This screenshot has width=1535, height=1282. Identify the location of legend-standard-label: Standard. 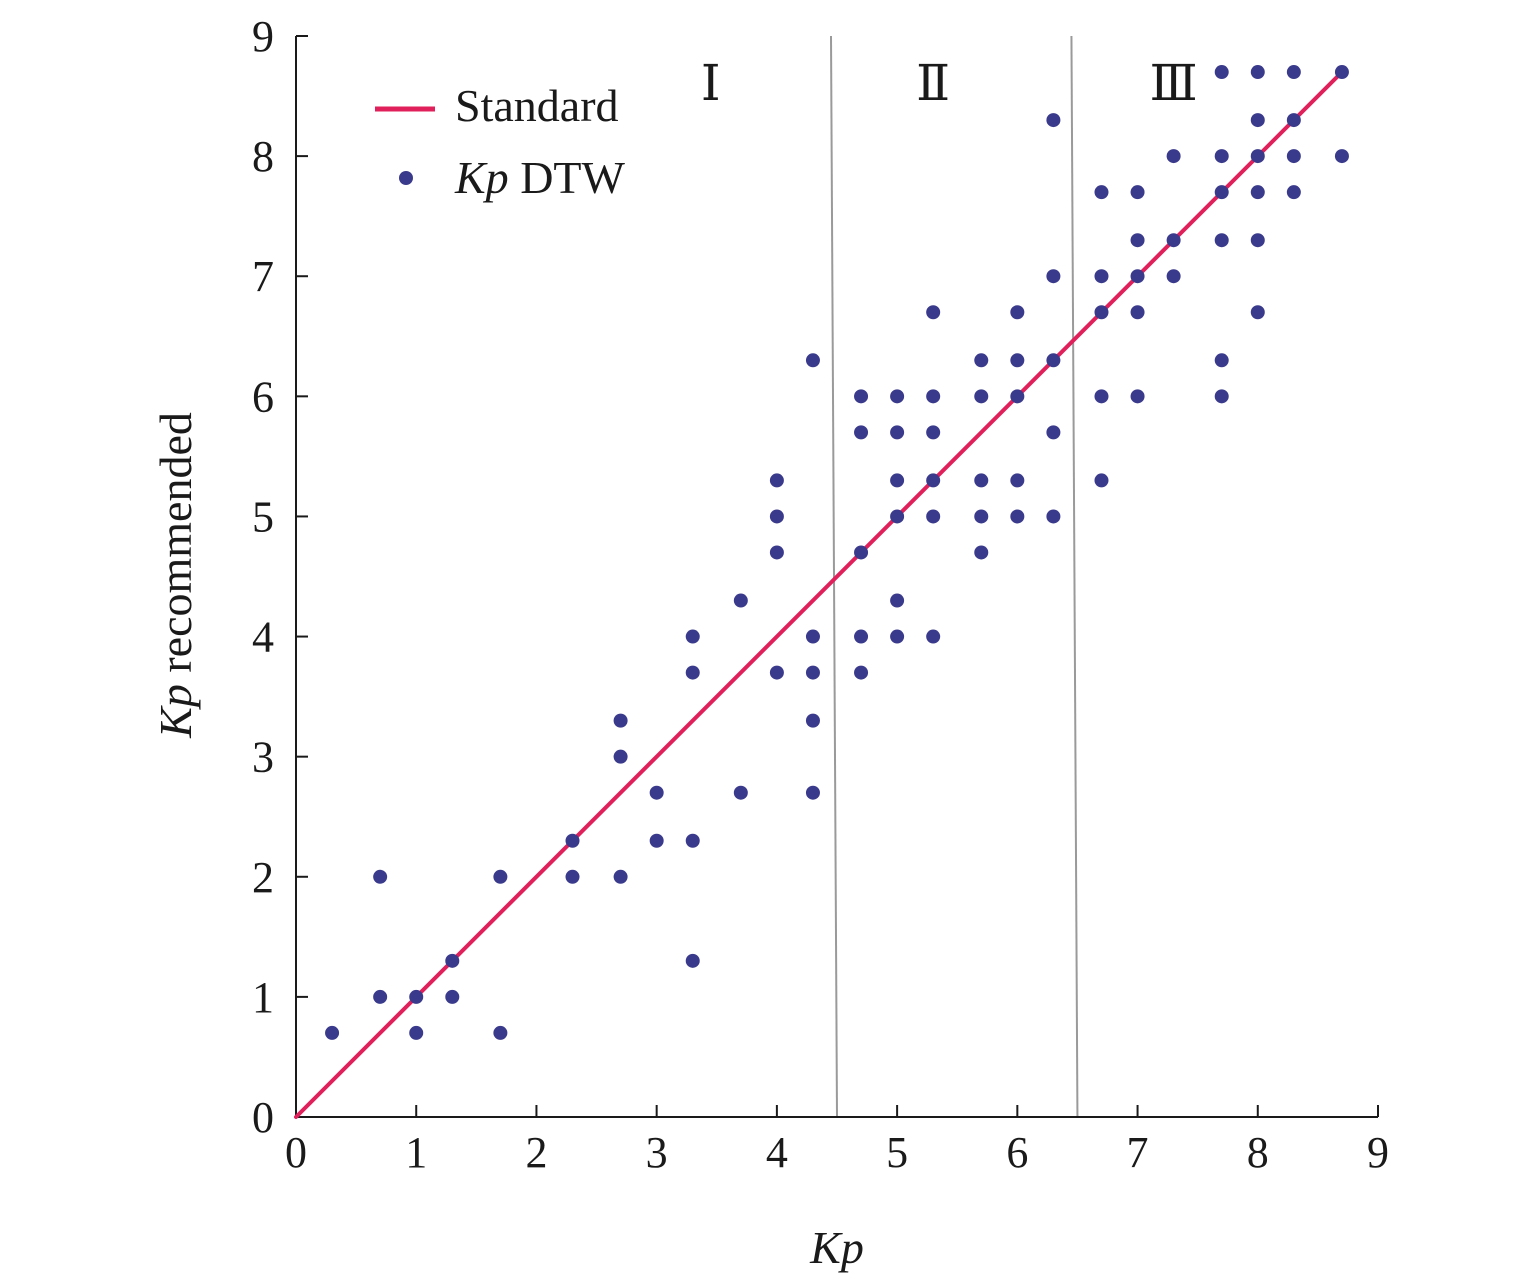
(537, 105).